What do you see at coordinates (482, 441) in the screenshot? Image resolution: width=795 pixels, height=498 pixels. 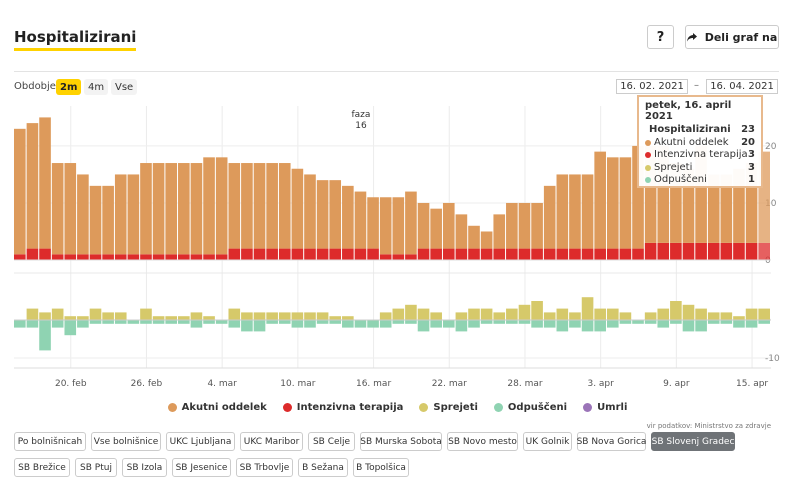 I see `hospital-button: SB Novo mesto` at bounding box center [482, 441].